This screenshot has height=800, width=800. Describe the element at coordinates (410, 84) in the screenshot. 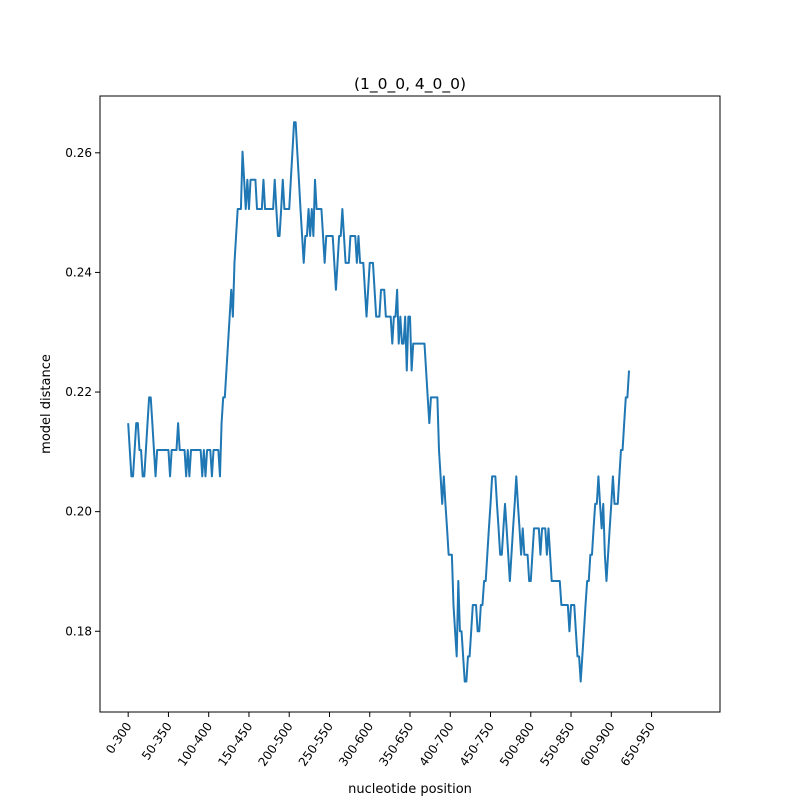

I see `chart-title: (1_0_0, 4_0_0)` at that location.